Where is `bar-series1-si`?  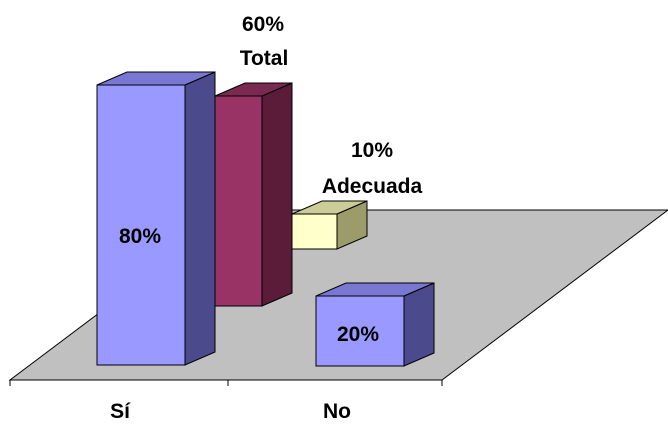
bar-series1-si is located at coordinates (156, 218).